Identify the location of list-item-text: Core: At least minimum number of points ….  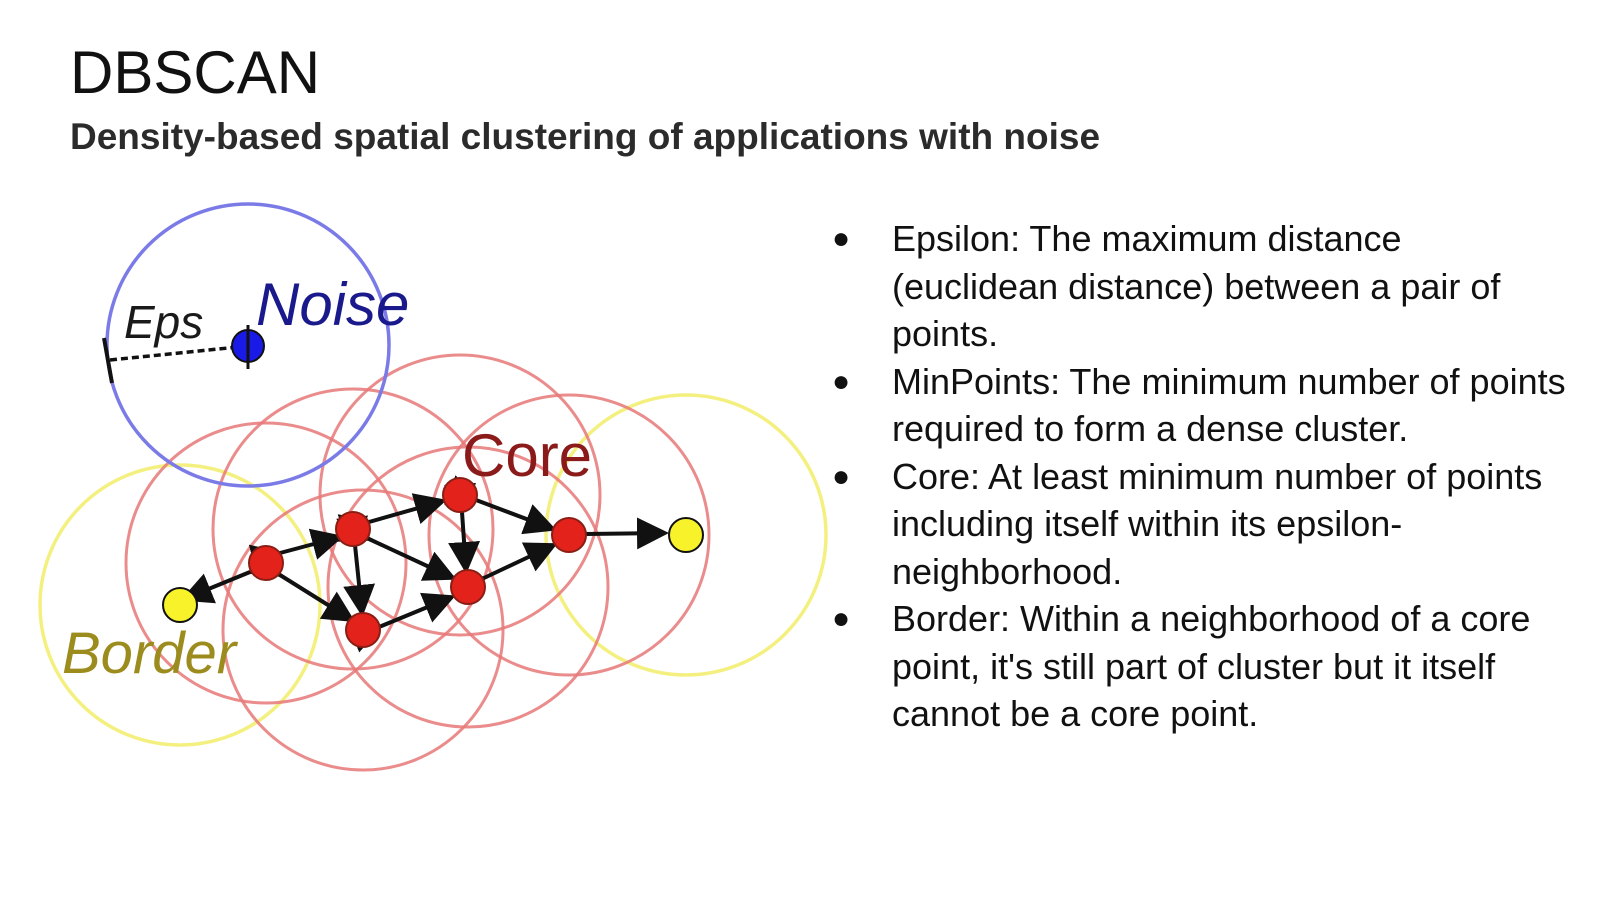
(1217, 523).